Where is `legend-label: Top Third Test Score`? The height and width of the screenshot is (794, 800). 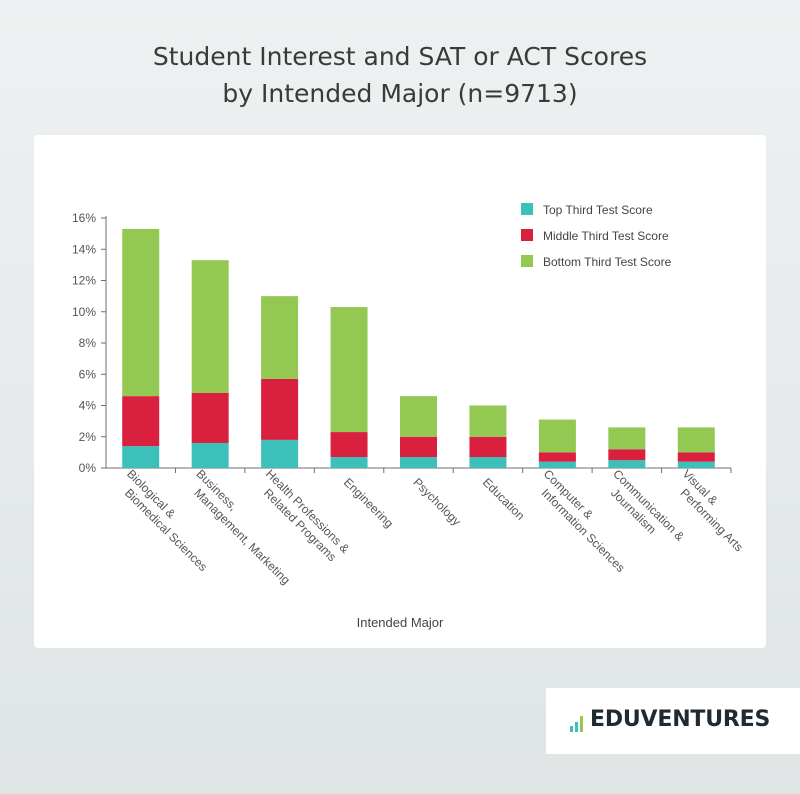 legend-label: Top Third Test Score is located at coordinates (598, 210).